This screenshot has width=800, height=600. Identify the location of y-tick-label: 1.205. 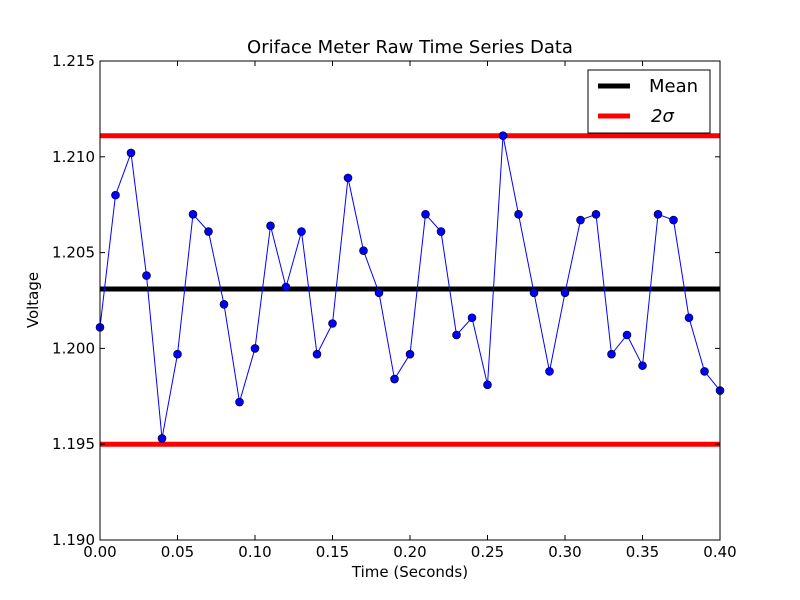
(73, 253).